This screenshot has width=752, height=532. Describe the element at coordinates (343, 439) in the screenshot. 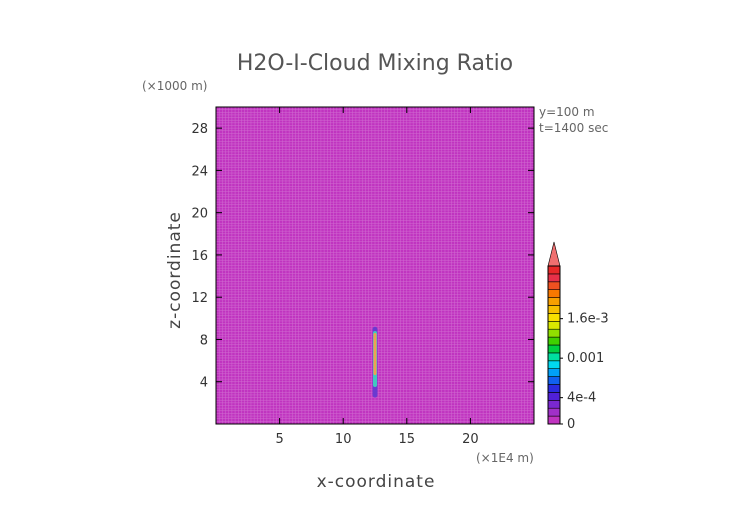

I see `x-tick-label: 10` at that location.